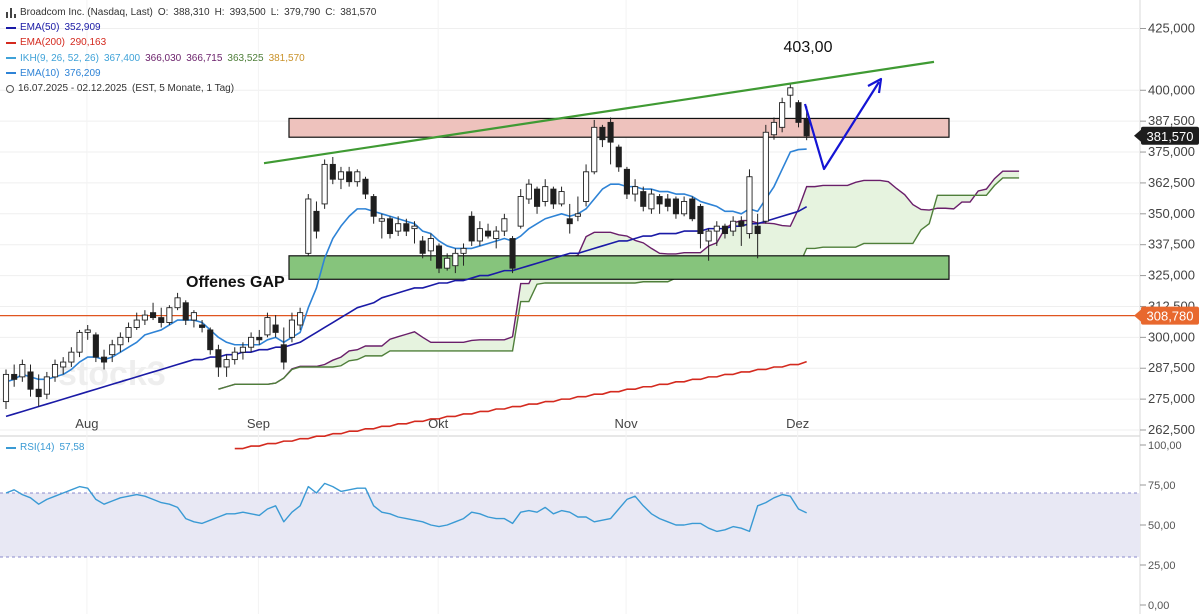 This screenshot has height=614, width=1200. What do you see at coordinates (1171, 367) in the screenshot?
I see `y-tick-label: 287,500` at bounding box center [1171, 367].